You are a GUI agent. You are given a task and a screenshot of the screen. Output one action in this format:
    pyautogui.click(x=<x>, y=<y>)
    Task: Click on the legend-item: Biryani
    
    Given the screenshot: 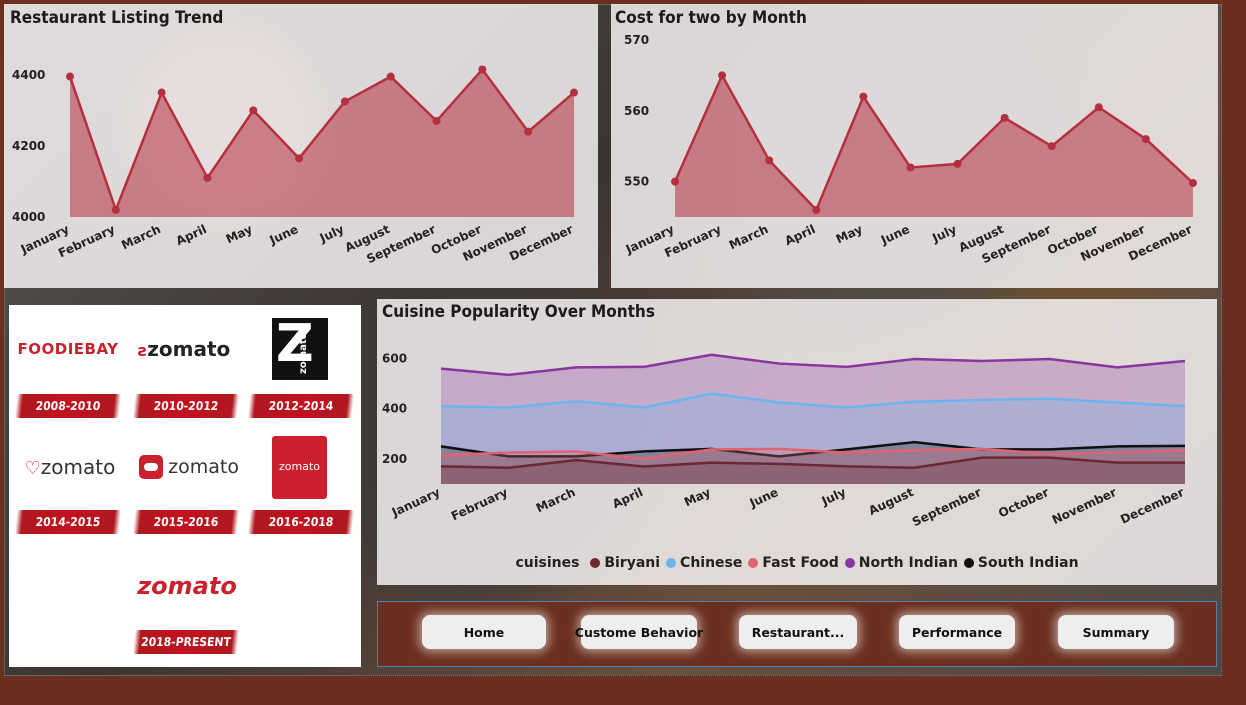 What is the action you would take?
    pyautogui.click(x=625, y=563)
    